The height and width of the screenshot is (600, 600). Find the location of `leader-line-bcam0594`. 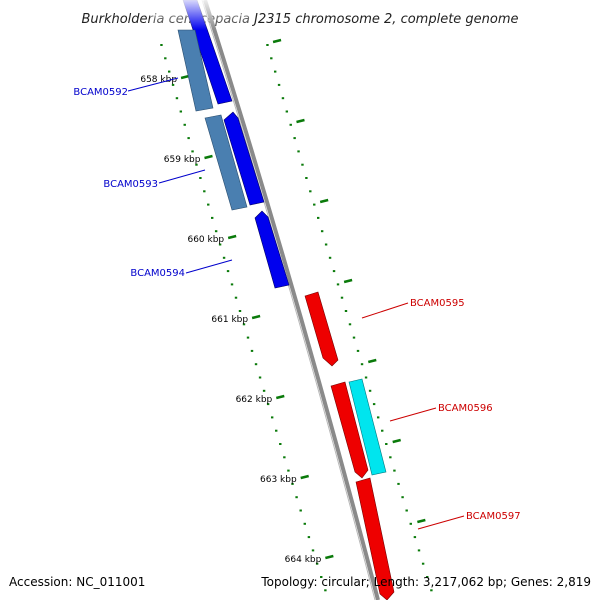

leader-line-bcam0594 is located at coordinates (209, 266).